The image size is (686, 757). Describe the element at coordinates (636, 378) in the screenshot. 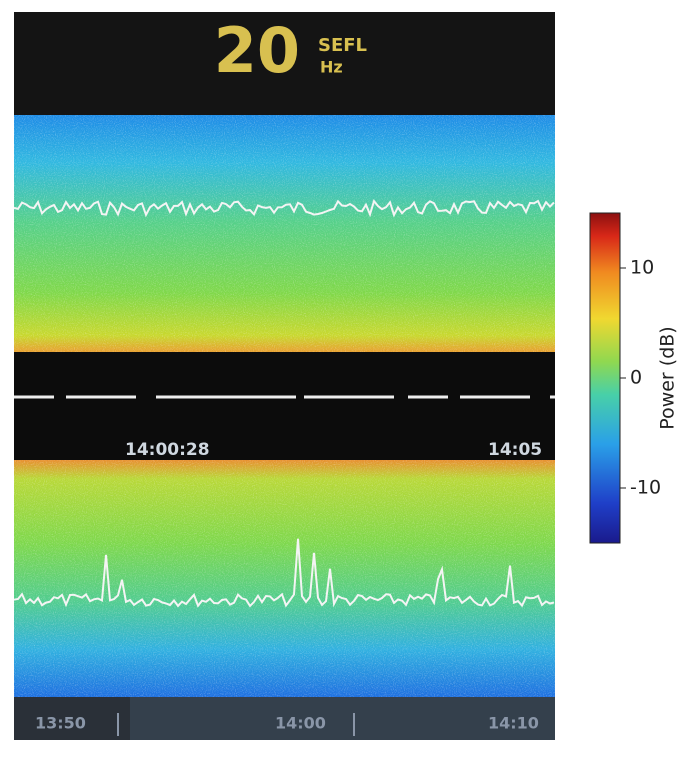

I see `colorbar-tick-label: 0` at that location.